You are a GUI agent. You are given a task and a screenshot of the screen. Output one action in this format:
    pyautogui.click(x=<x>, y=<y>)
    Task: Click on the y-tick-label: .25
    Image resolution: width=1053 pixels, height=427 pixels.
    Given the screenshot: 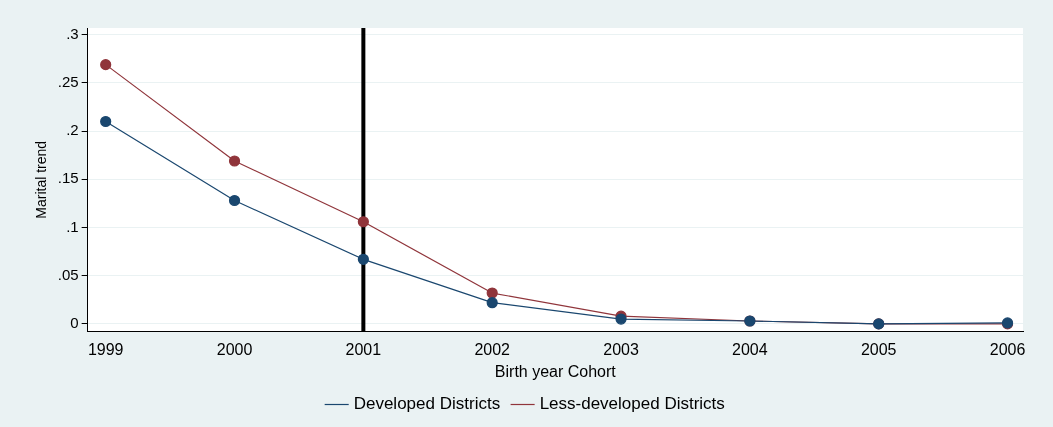 What is the action you would take?
    pyautogui.click(x=68, y=82)
    